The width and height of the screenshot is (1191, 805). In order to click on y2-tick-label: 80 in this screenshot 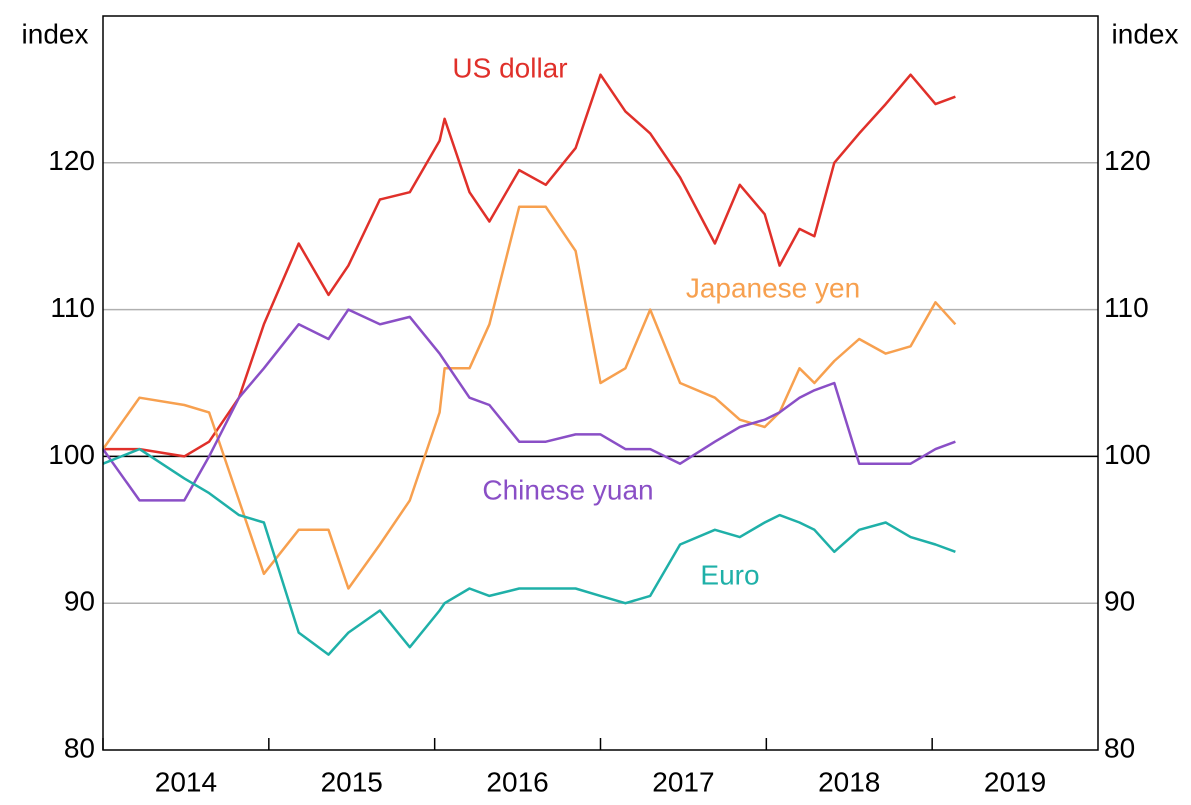, I will do `click(1119, 747)`.